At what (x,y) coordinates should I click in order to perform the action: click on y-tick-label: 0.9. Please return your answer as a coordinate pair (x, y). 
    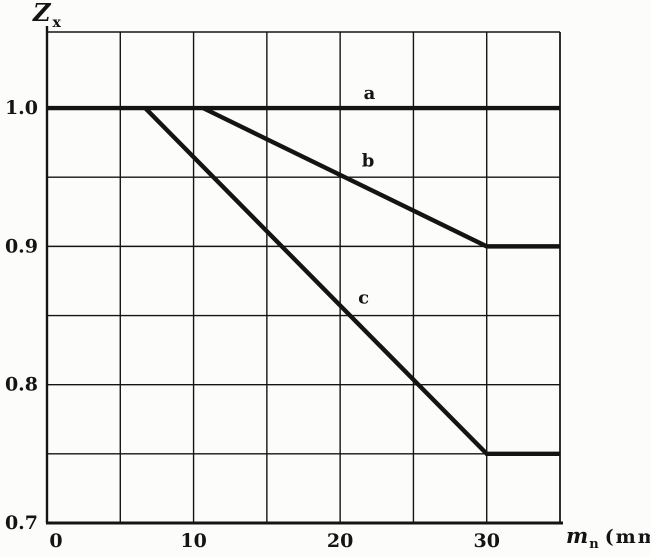
    Looking at the image, I should click on (21, 246).